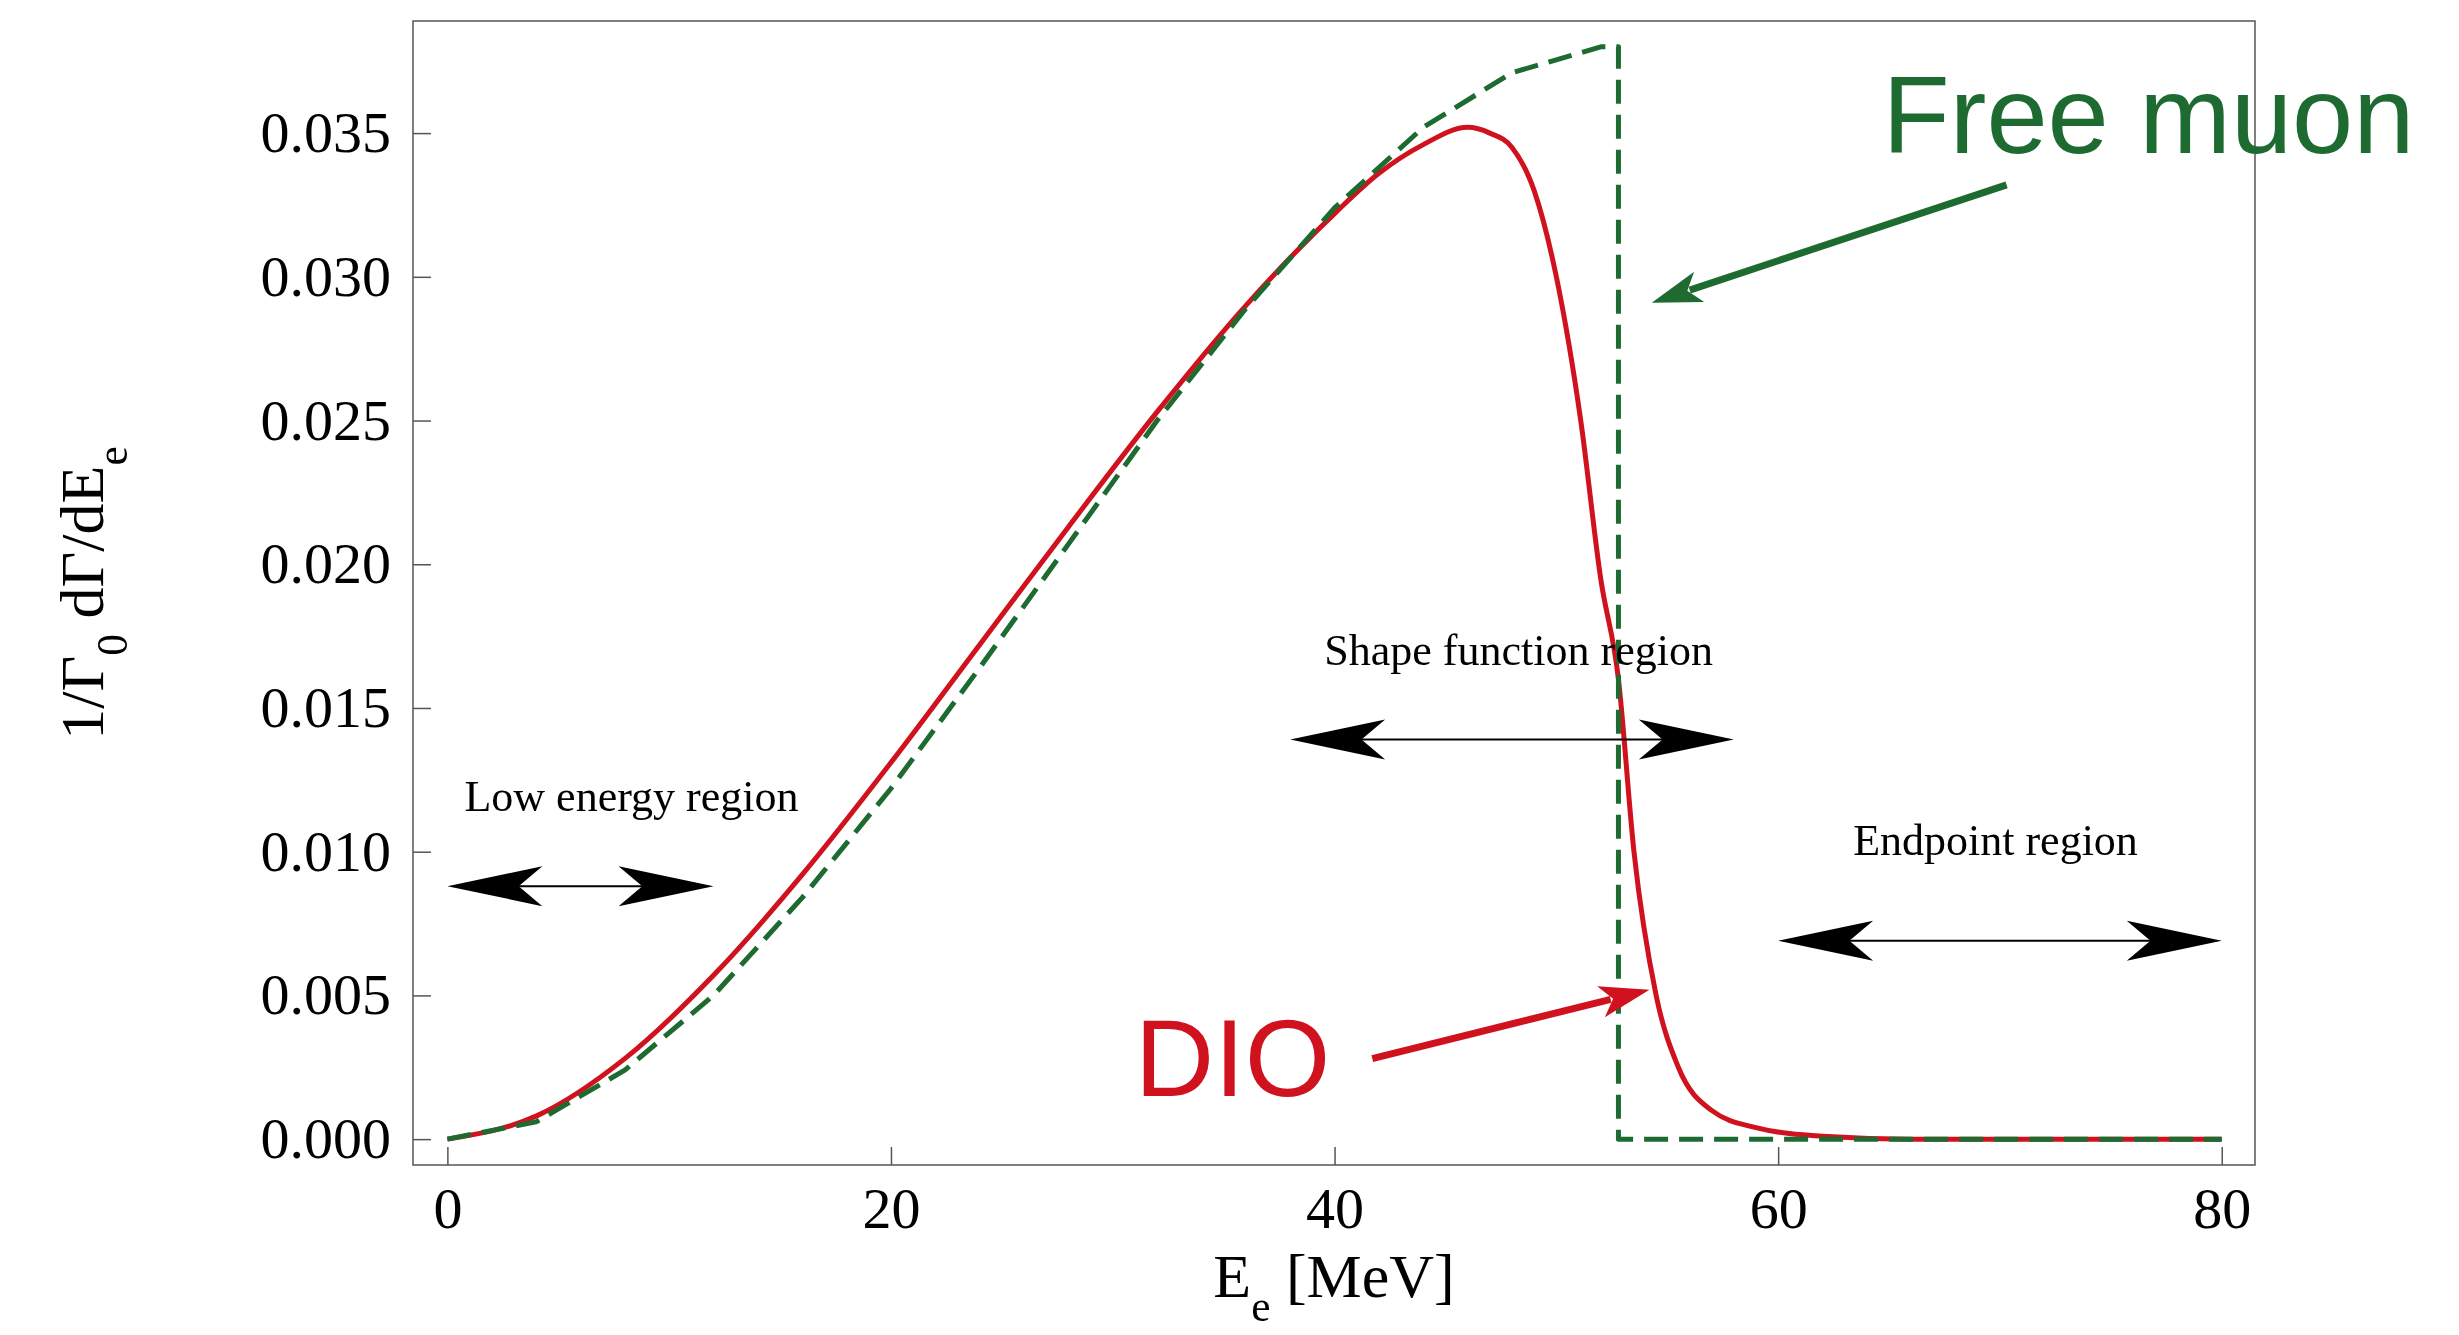 This screenshot has height=1335, width=2459. I want to click on y-tick-label: 0.000, so click(325, 1139).